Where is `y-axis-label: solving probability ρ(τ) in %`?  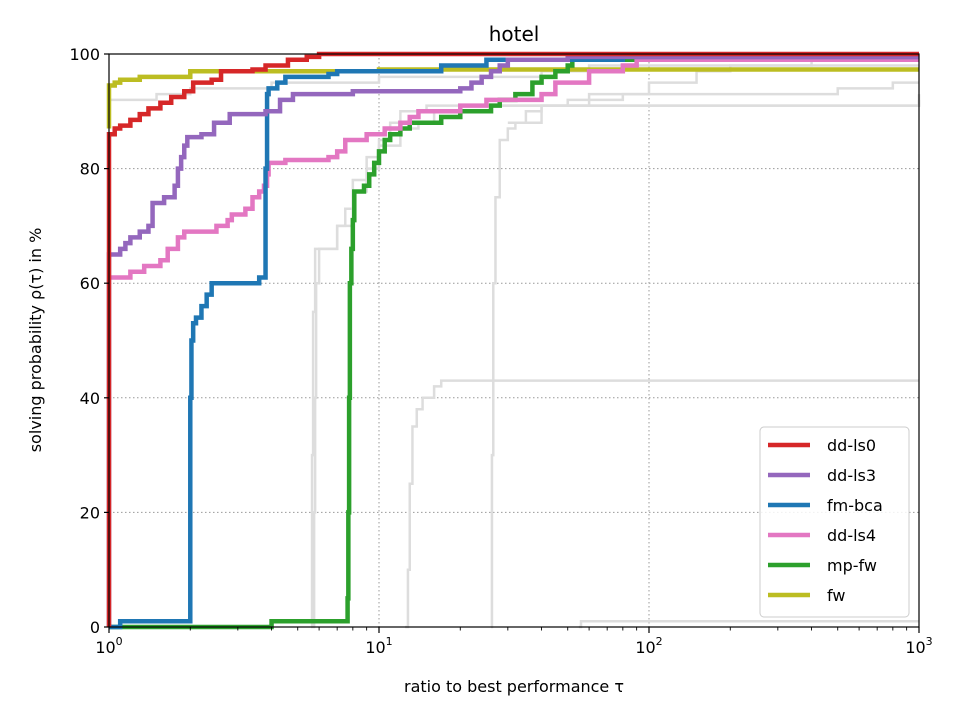 y-axis-label: solving probability ρ(τ) in % is located at coordinates (35, 340).